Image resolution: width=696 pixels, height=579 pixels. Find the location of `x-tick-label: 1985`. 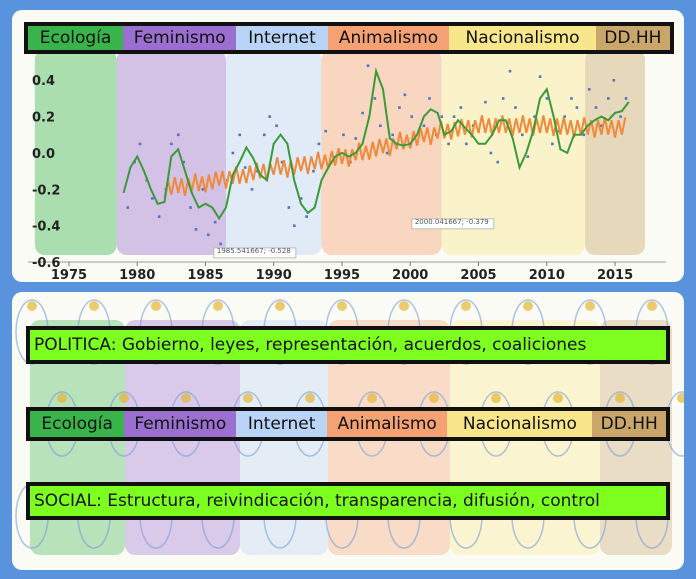

x-tick-label: 1985 is located at coordinates (205, 275).